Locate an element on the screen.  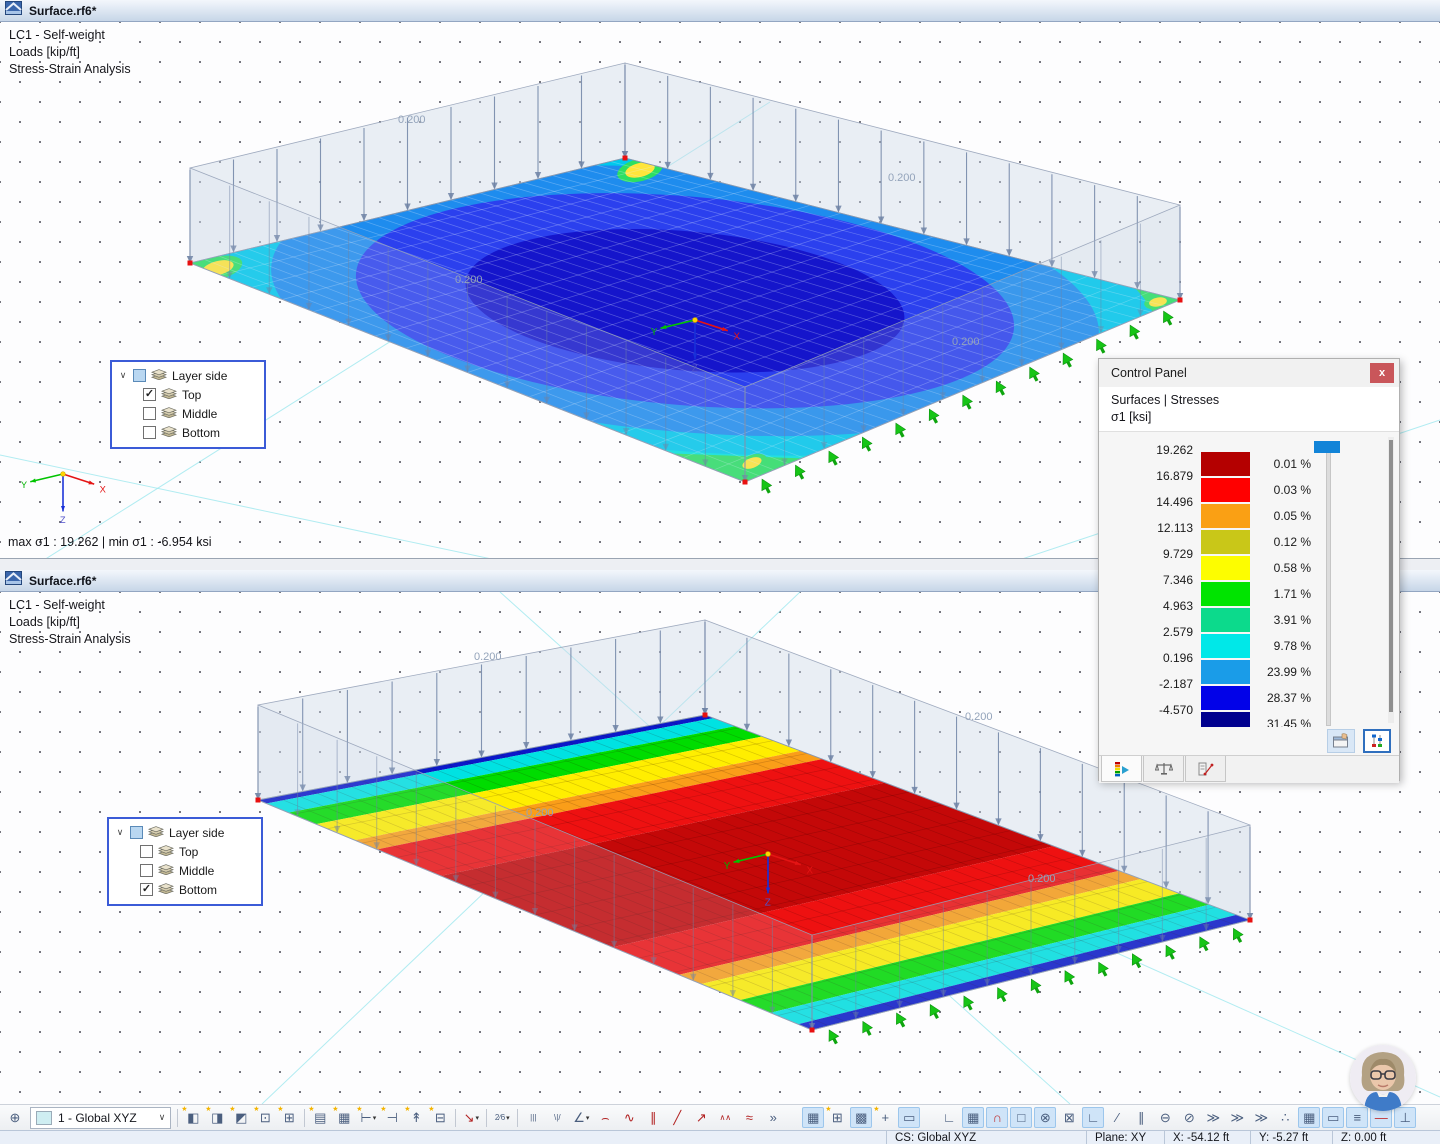
dimension-tool-icon: ⊢ ▾ is located at coordinates (367, 1116).